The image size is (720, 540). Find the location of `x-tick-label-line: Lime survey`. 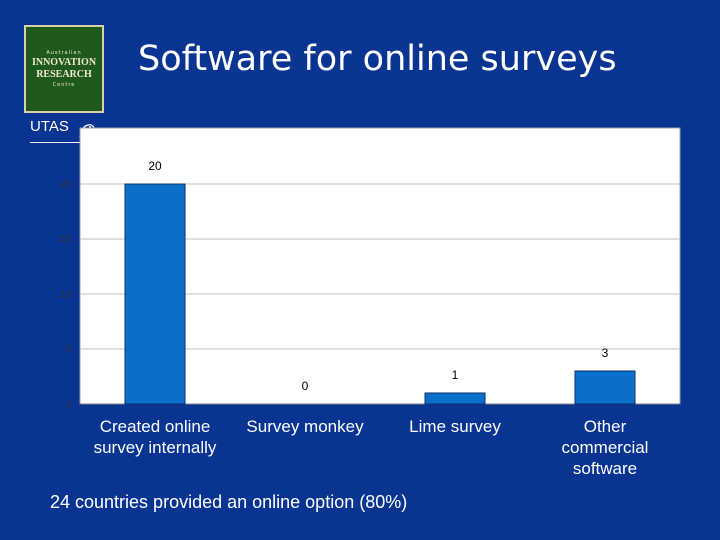

x-tick-label-line: Lime survey is located at coordinates (455, 426).